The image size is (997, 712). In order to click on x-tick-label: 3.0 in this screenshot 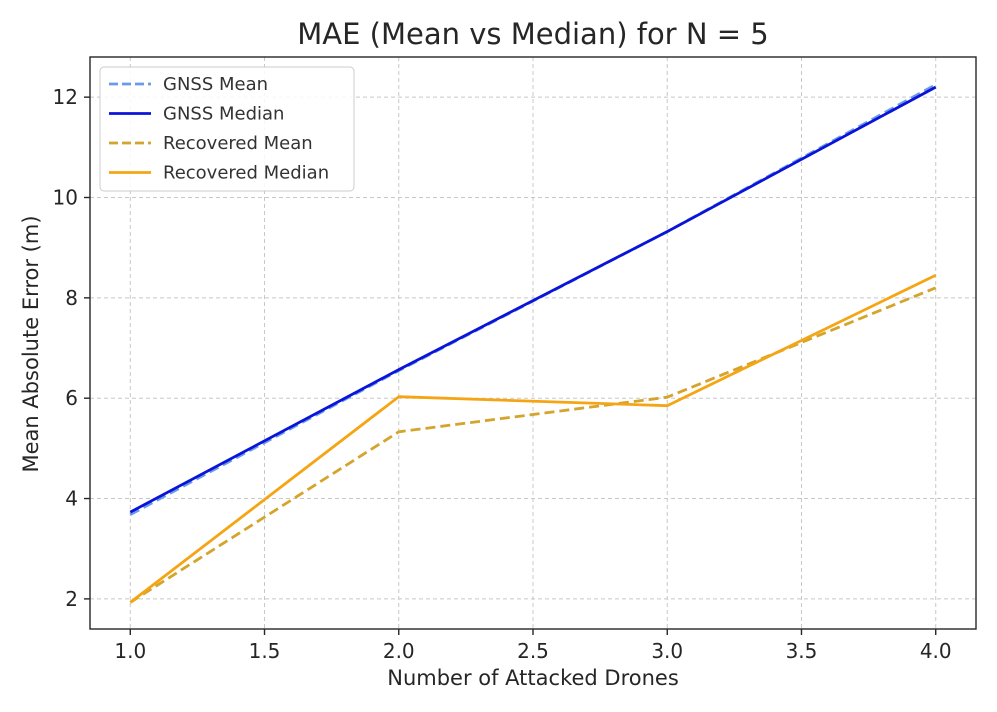, I will do `click(667, 651)`.